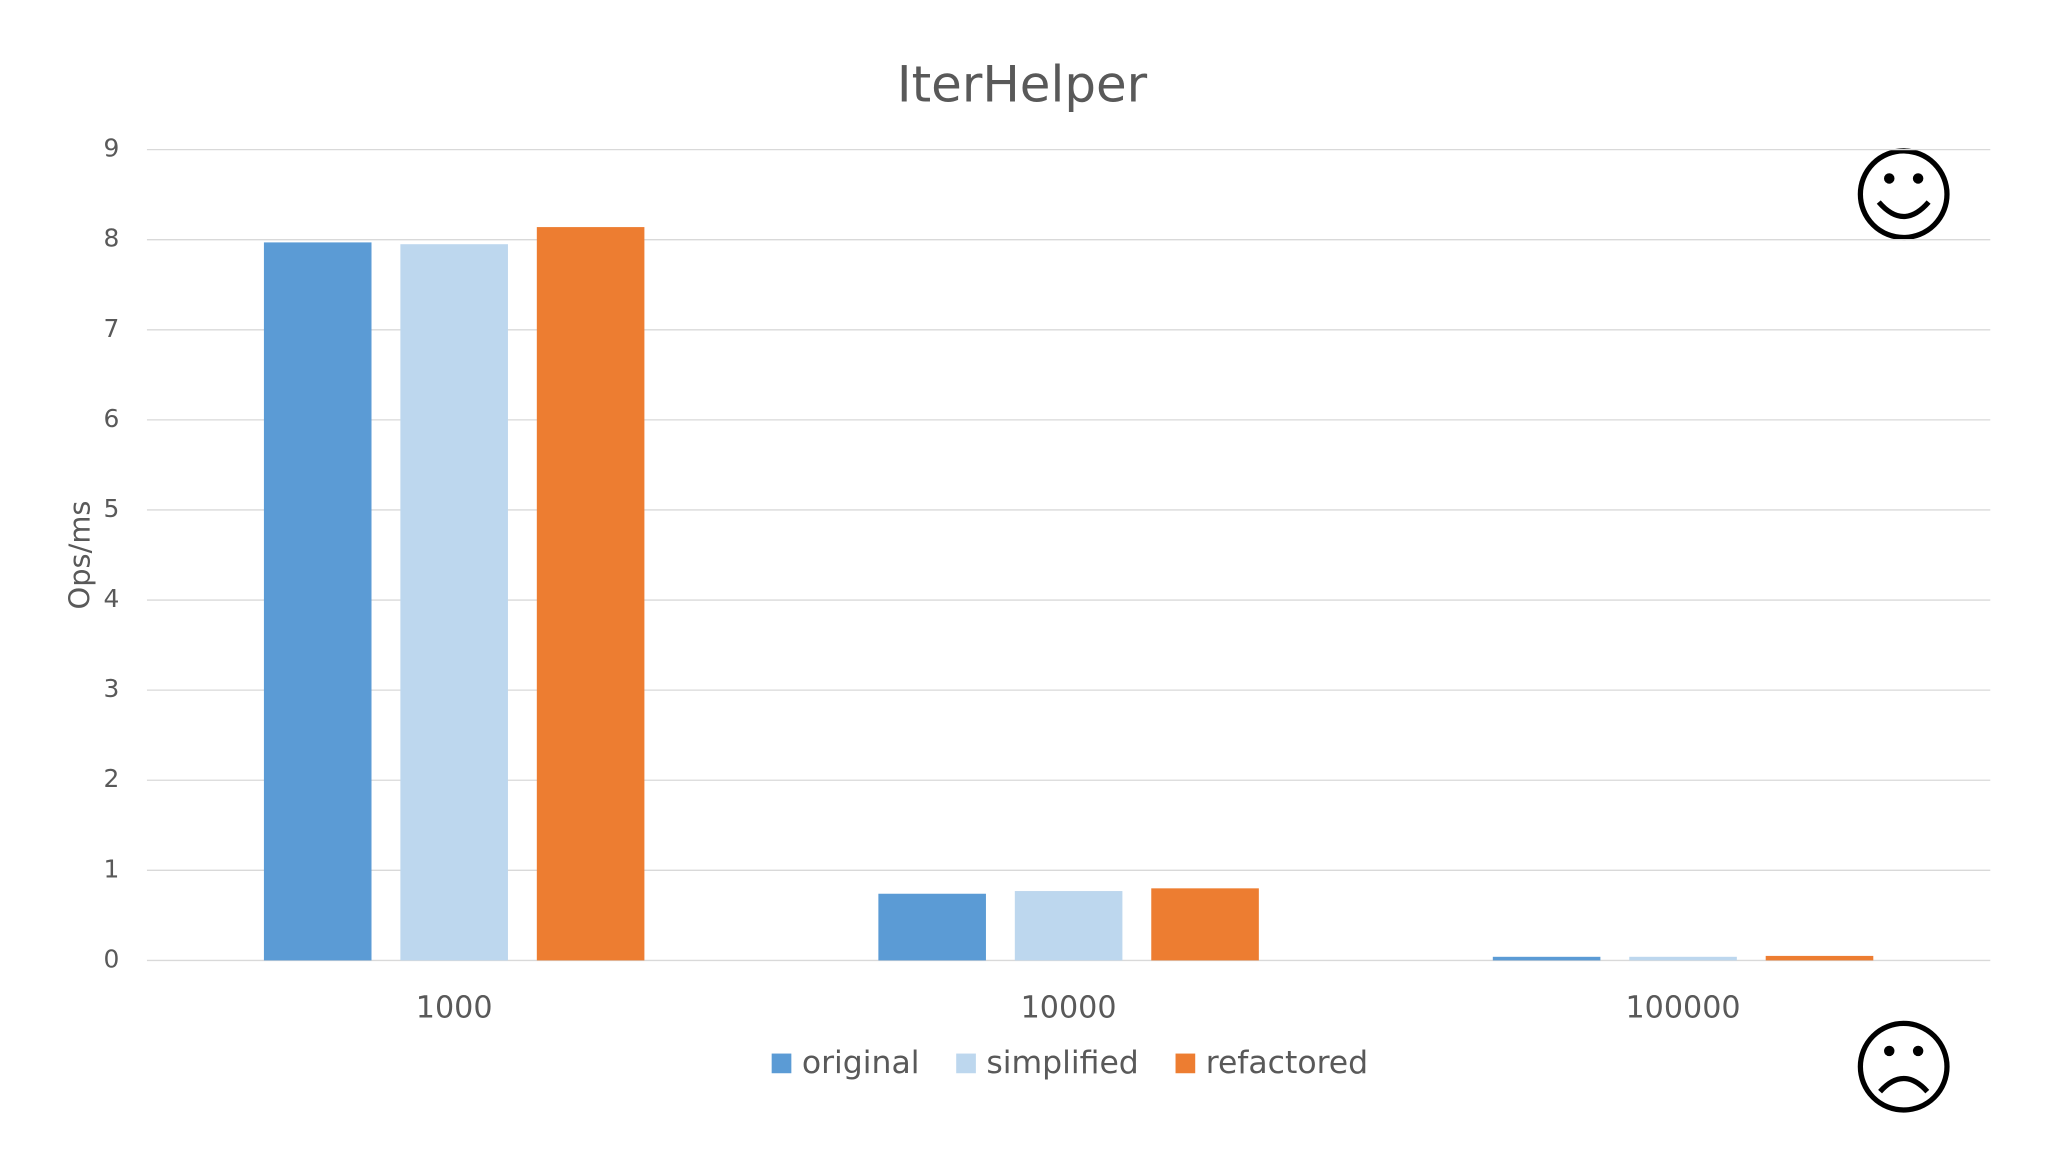 The height and width of the screenshot is (1152, 2048). I want to click on legend-label: original, so click(861, 1063).